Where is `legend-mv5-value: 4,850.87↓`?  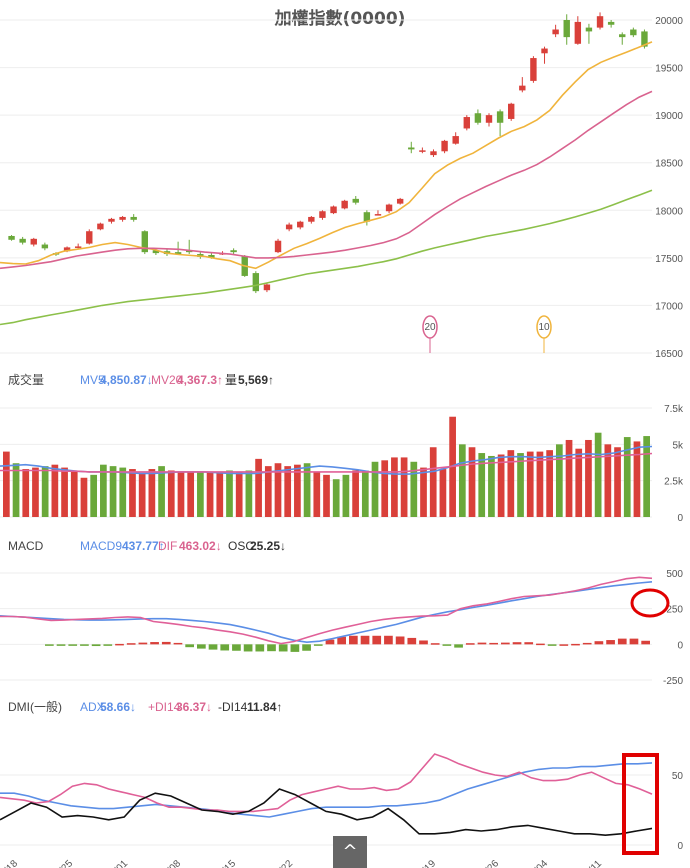 legend-mv5-value: 4,850.87↓ is located at coordinates (126, 380).